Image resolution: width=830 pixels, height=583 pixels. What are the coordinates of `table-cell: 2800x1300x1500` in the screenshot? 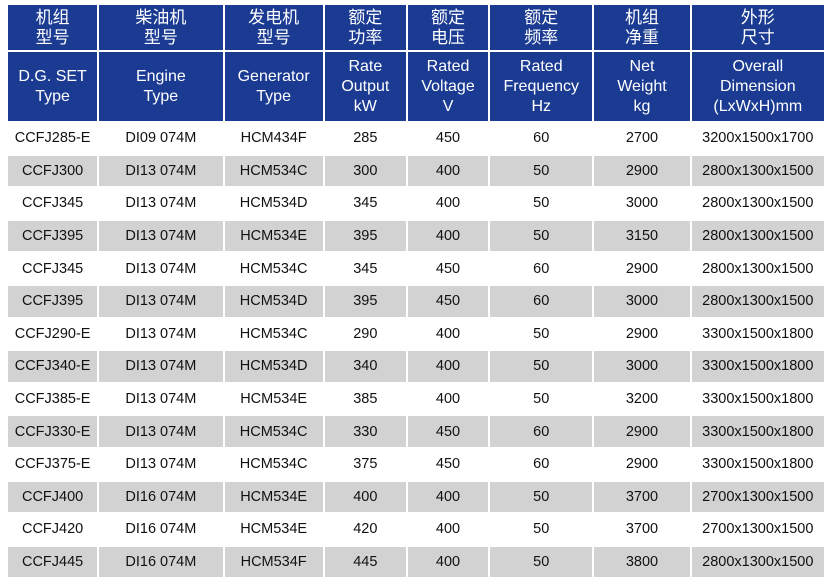 It's located at (757, 171).